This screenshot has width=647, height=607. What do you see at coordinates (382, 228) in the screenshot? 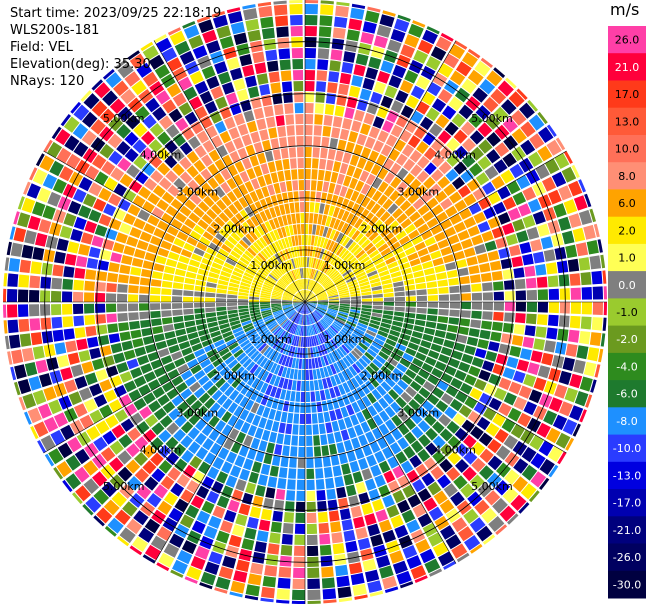
I see `range-ring-label: 2.00km` at bounding box center [382, 228].